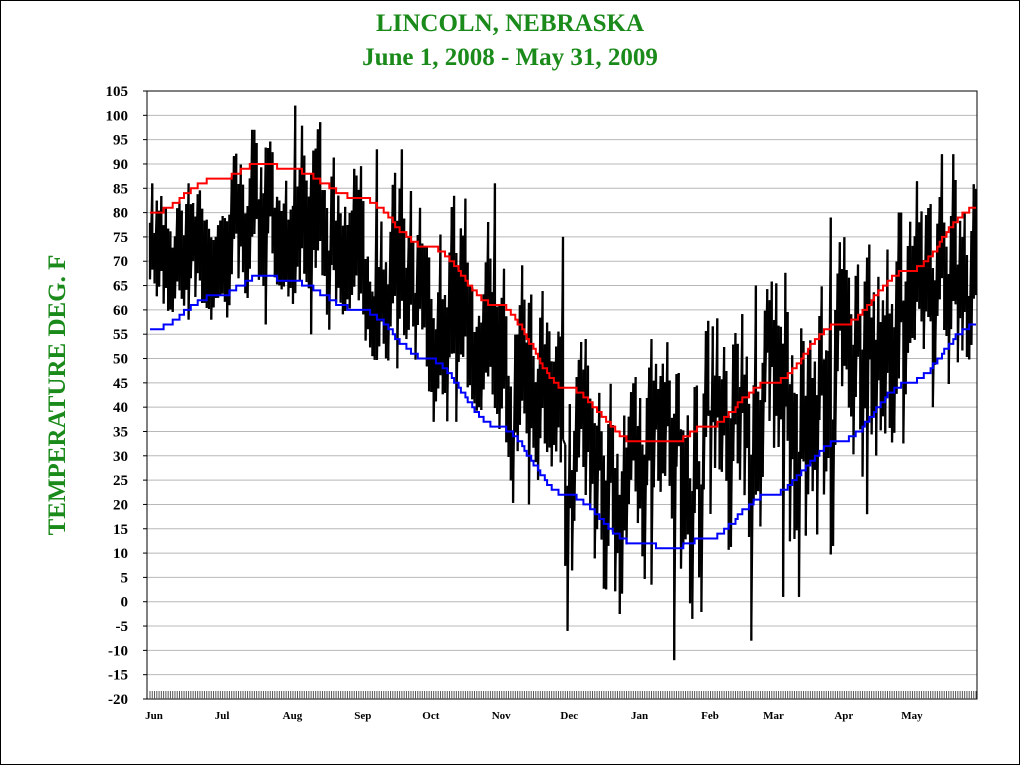  Describe the element at coordinates (120, 165) in the screenshot. I see `y-tick-label: 90` at that location.